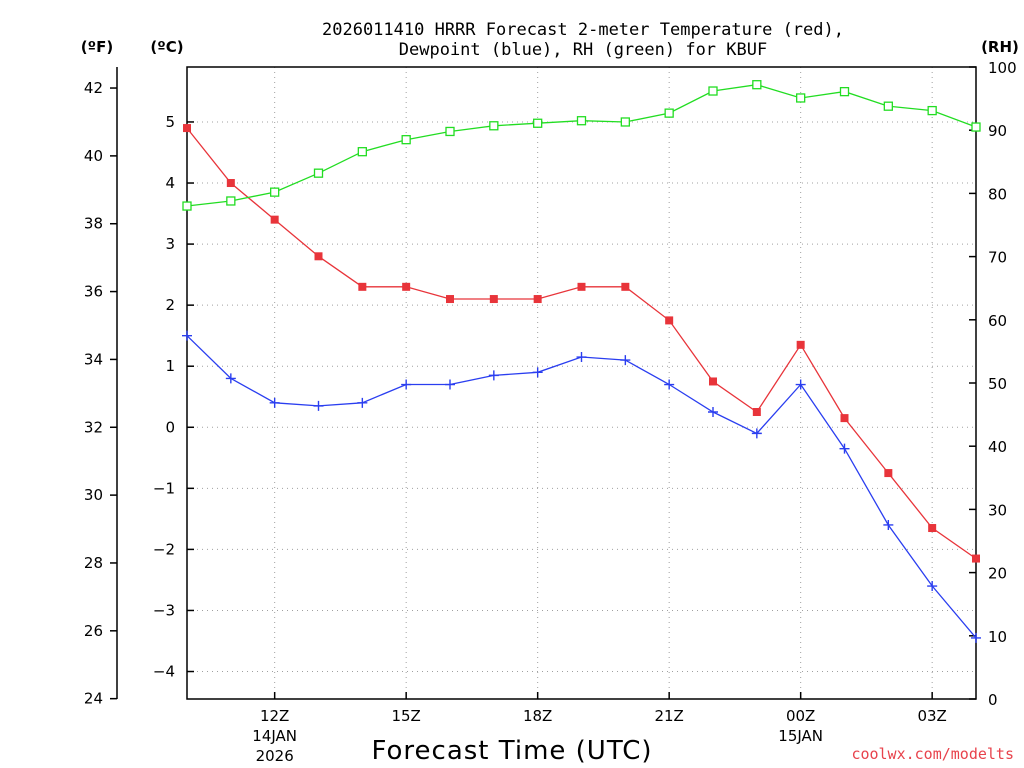 The width and height of the screenshot is (1024, 768). I want to click on x-tick-label: 12Z, so click(274, 716).